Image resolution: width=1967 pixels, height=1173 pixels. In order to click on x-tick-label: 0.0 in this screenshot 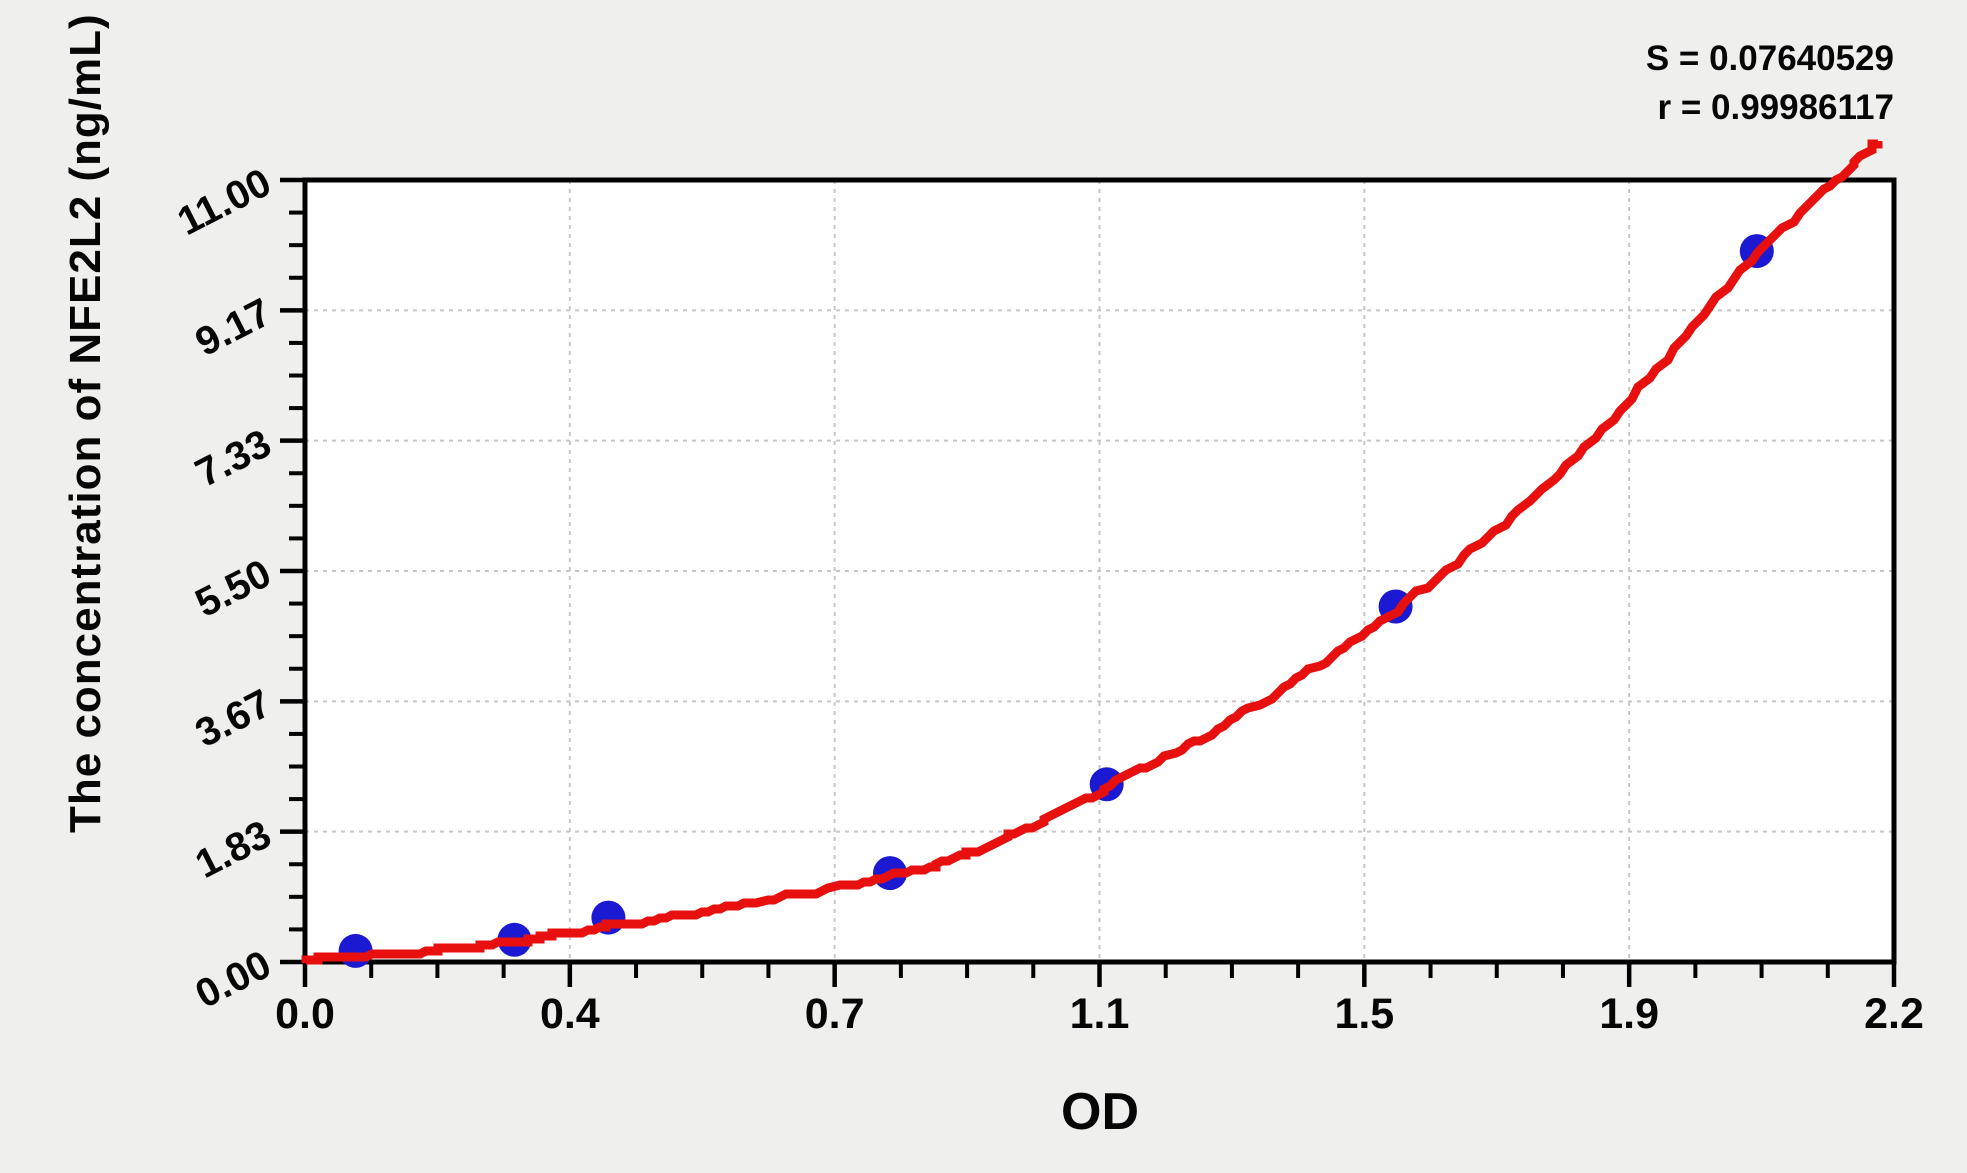, I will do `click(305, 1014)`.